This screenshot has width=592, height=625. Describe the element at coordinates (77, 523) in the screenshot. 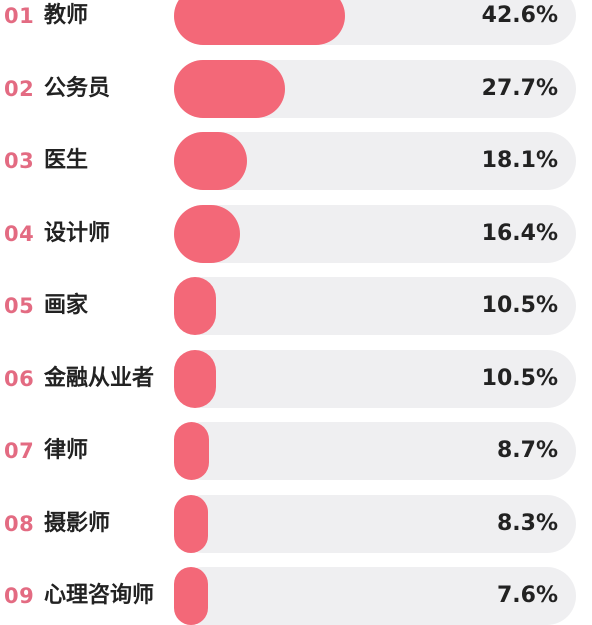

I see `category-label: 摄影师` at that location.